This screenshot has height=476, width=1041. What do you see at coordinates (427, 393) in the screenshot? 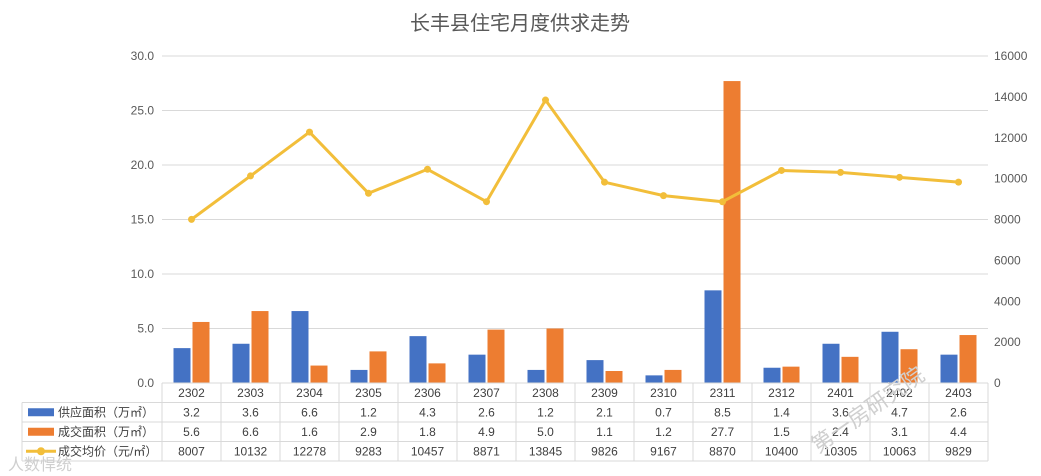
I see `x-tick-label: 2306` at bounding box center [427, 393].